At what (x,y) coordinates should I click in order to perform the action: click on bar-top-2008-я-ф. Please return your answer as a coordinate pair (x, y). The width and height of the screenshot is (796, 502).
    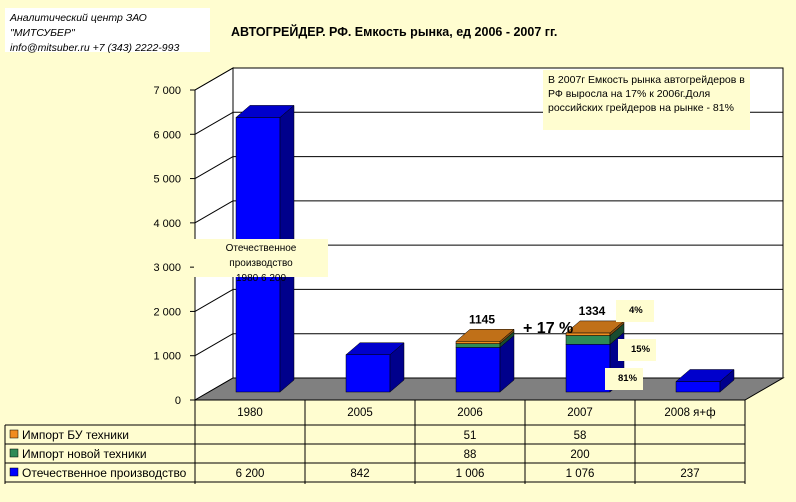
    Looking at the image, I should click on (705, 375).